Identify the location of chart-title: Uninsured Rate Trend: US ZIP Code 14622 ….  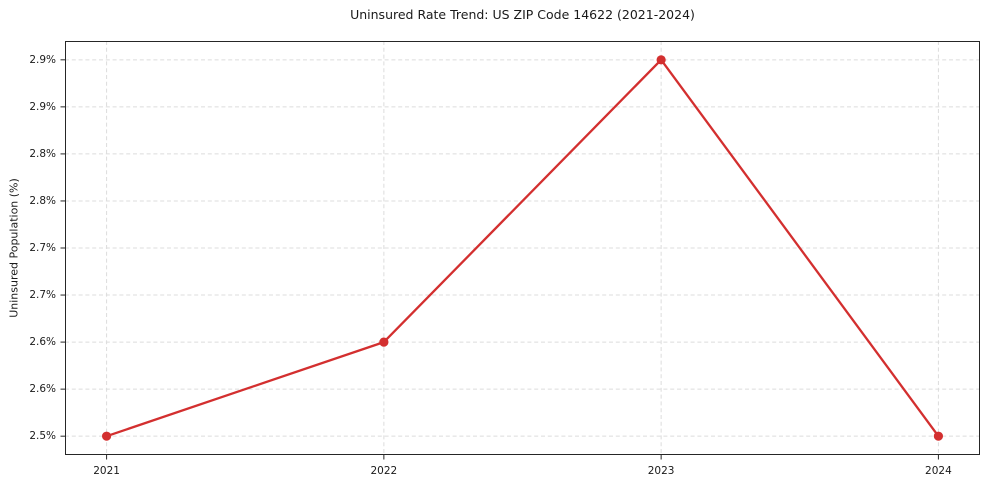
(522, 14).